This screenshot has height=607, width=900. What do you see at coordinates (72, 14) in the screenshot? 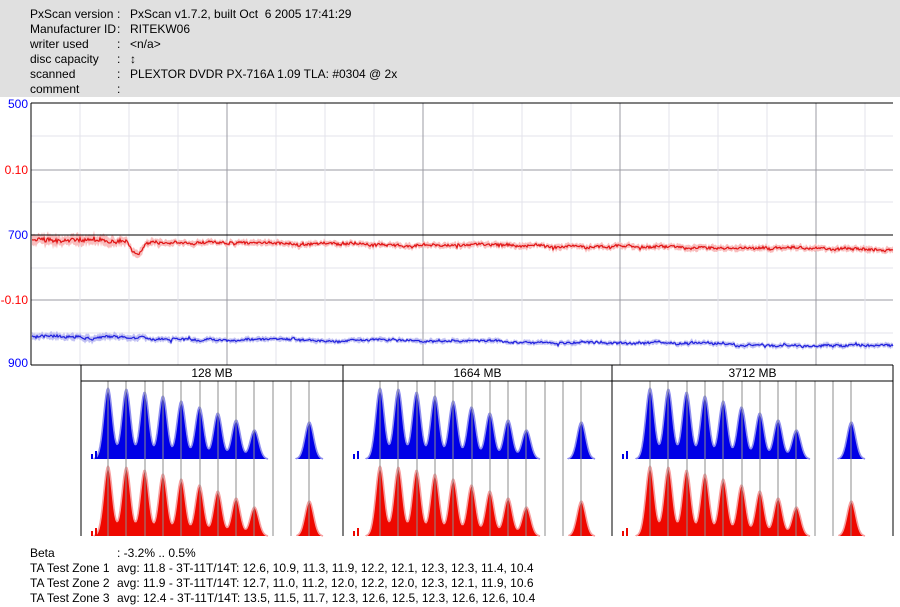
I see `info-label: PxScan version` at bounding box center [72, 14].